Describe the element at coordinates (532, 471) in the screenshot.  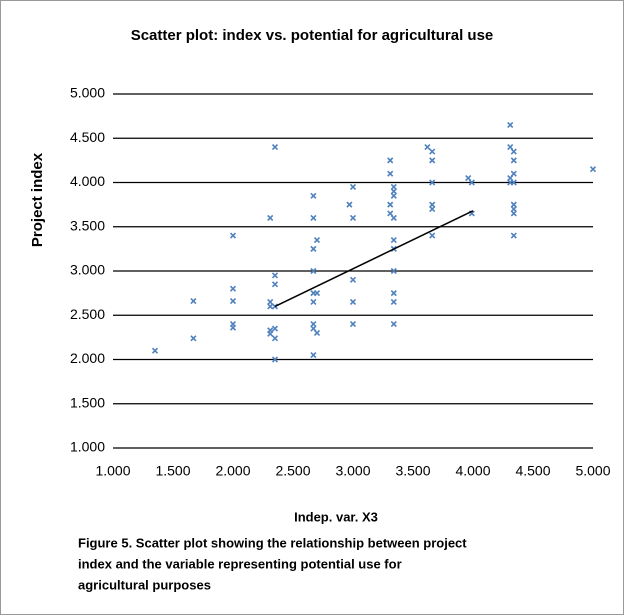
I see `x-tick-label: 4.500` at that location.